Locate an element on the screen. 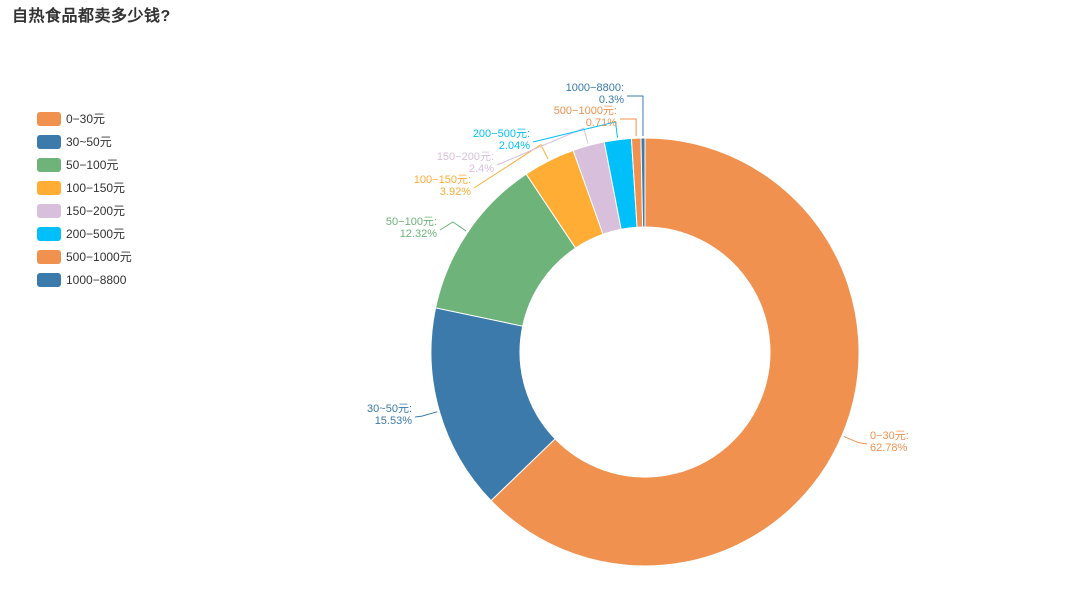 The image size is (1080, 607). legend-item: 1000−8800 is located at coordinates (84, 279).